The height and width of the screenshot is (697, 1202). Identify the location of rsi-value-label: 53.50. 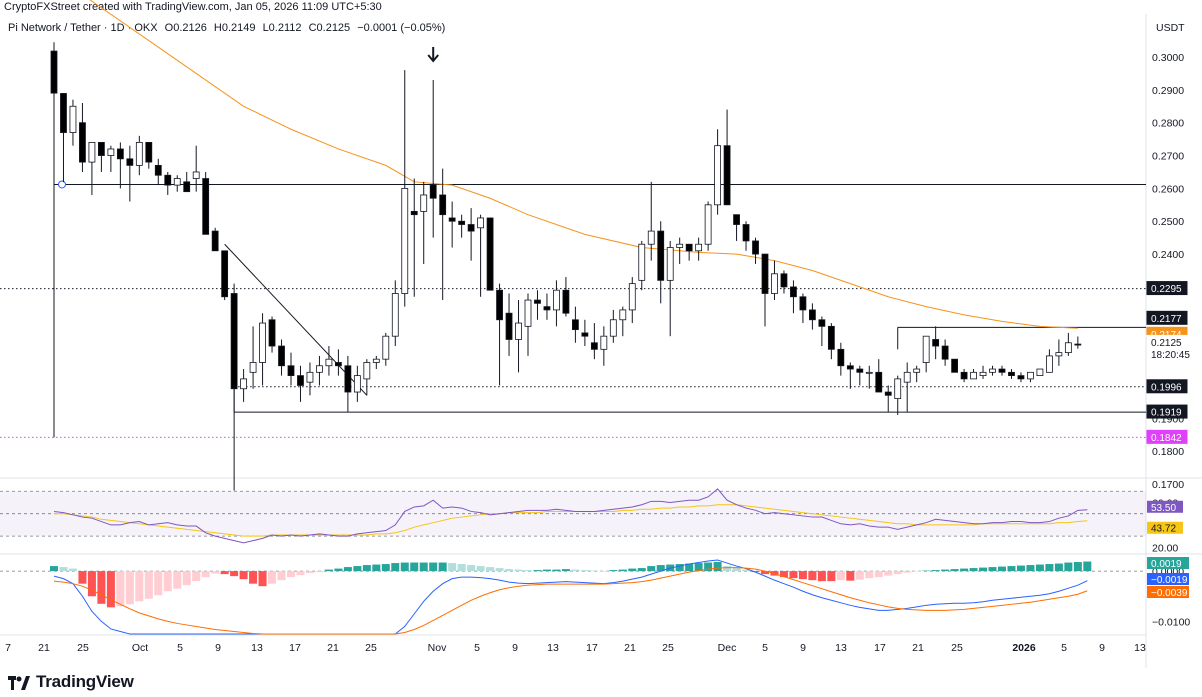
(1165, 507).